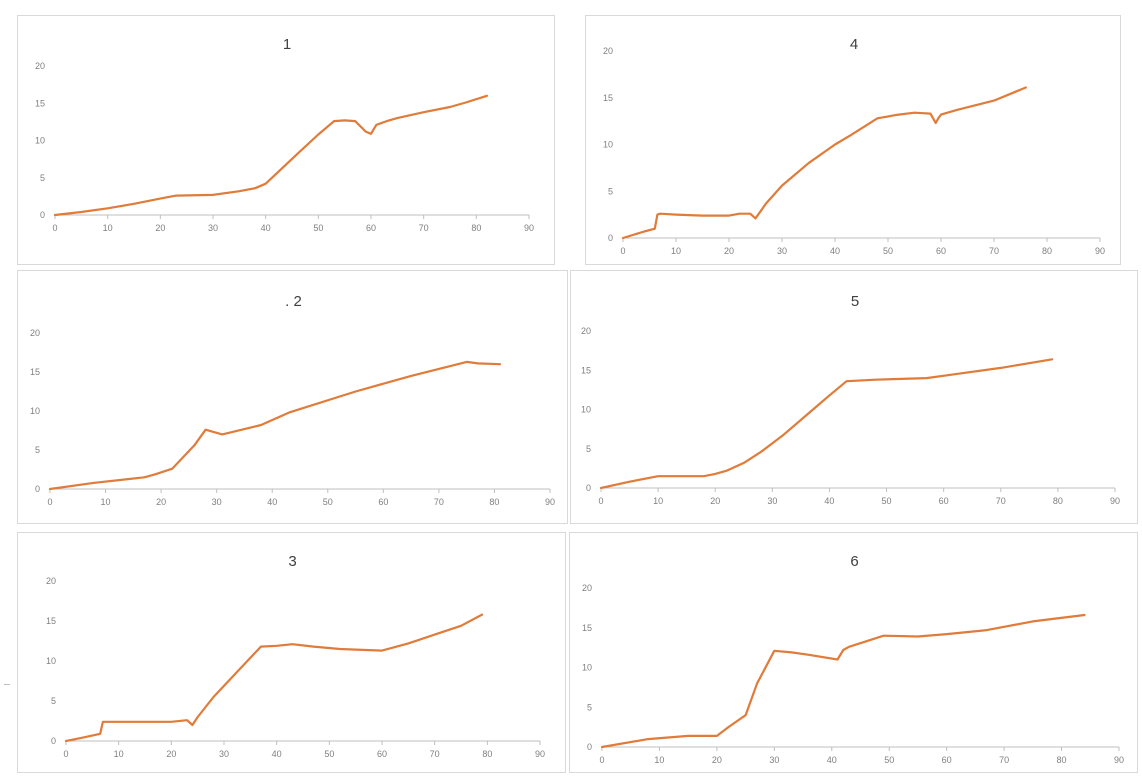 This screenshot has width=1142, height=779. I want to click on chart-panel-3: 3 0 10 20 30 40 50 60 70 80 90 0 5 10 15 20, so click(291, 652).